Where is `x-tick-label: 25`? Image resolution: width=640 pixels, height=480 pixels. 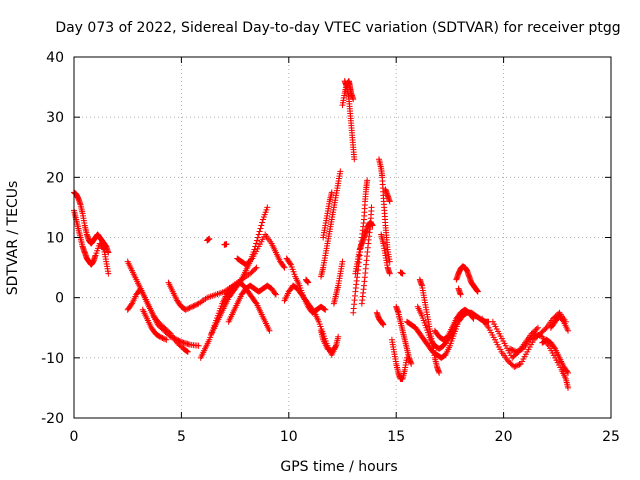 x-tick-label: 25 is located at coordinates (611, 437).